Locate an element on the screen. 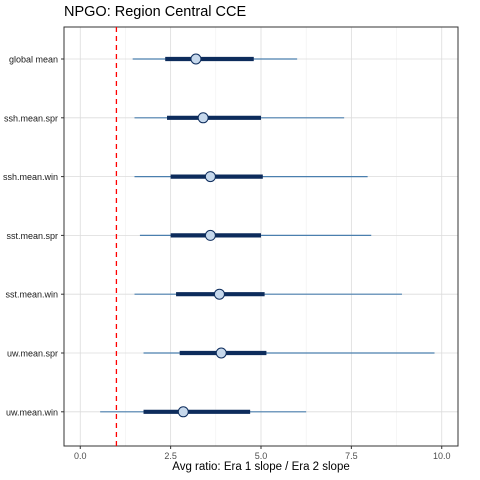 The image size is (480, 480). y-tick-label: ssh.mean.win is located at coordinates (30, 177).